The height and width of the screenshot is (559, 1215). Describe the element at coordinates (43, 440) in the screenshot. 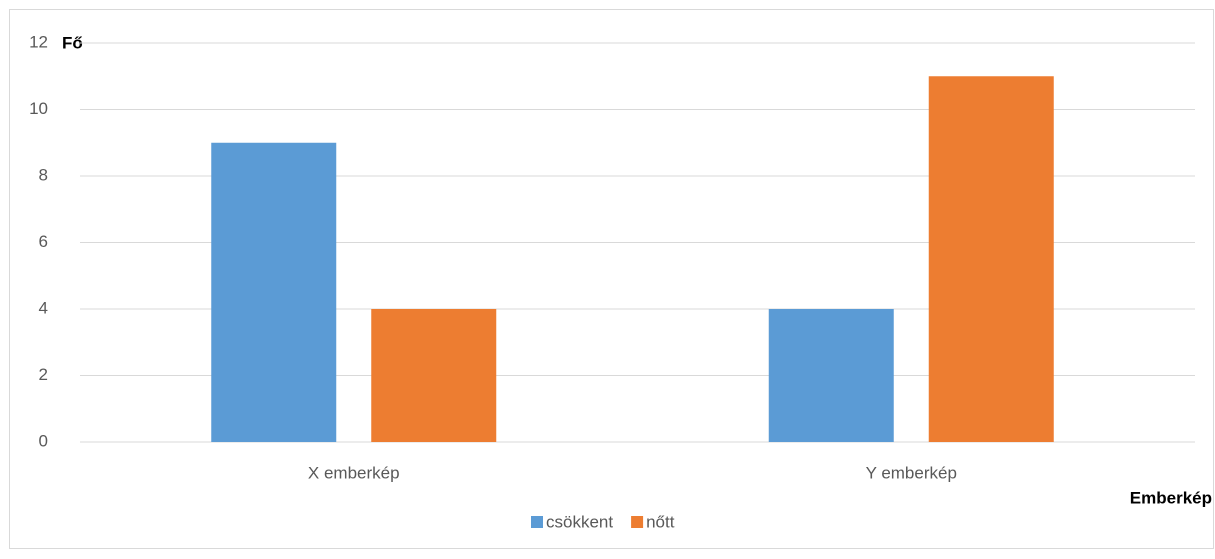

I see `y-tick-label: 0` at that location.